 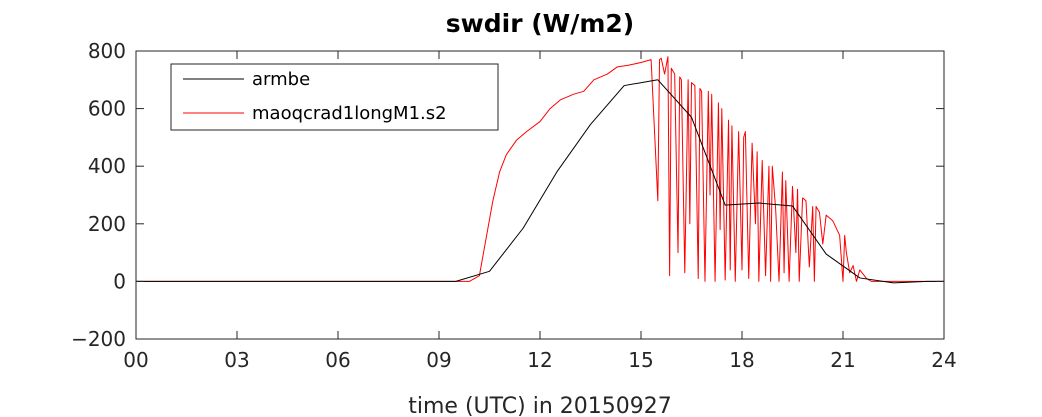 What do you see at coordinates (98, 339) in the screenshot?
I see `y-tick-label: −200` at bounding box center [98, 339].